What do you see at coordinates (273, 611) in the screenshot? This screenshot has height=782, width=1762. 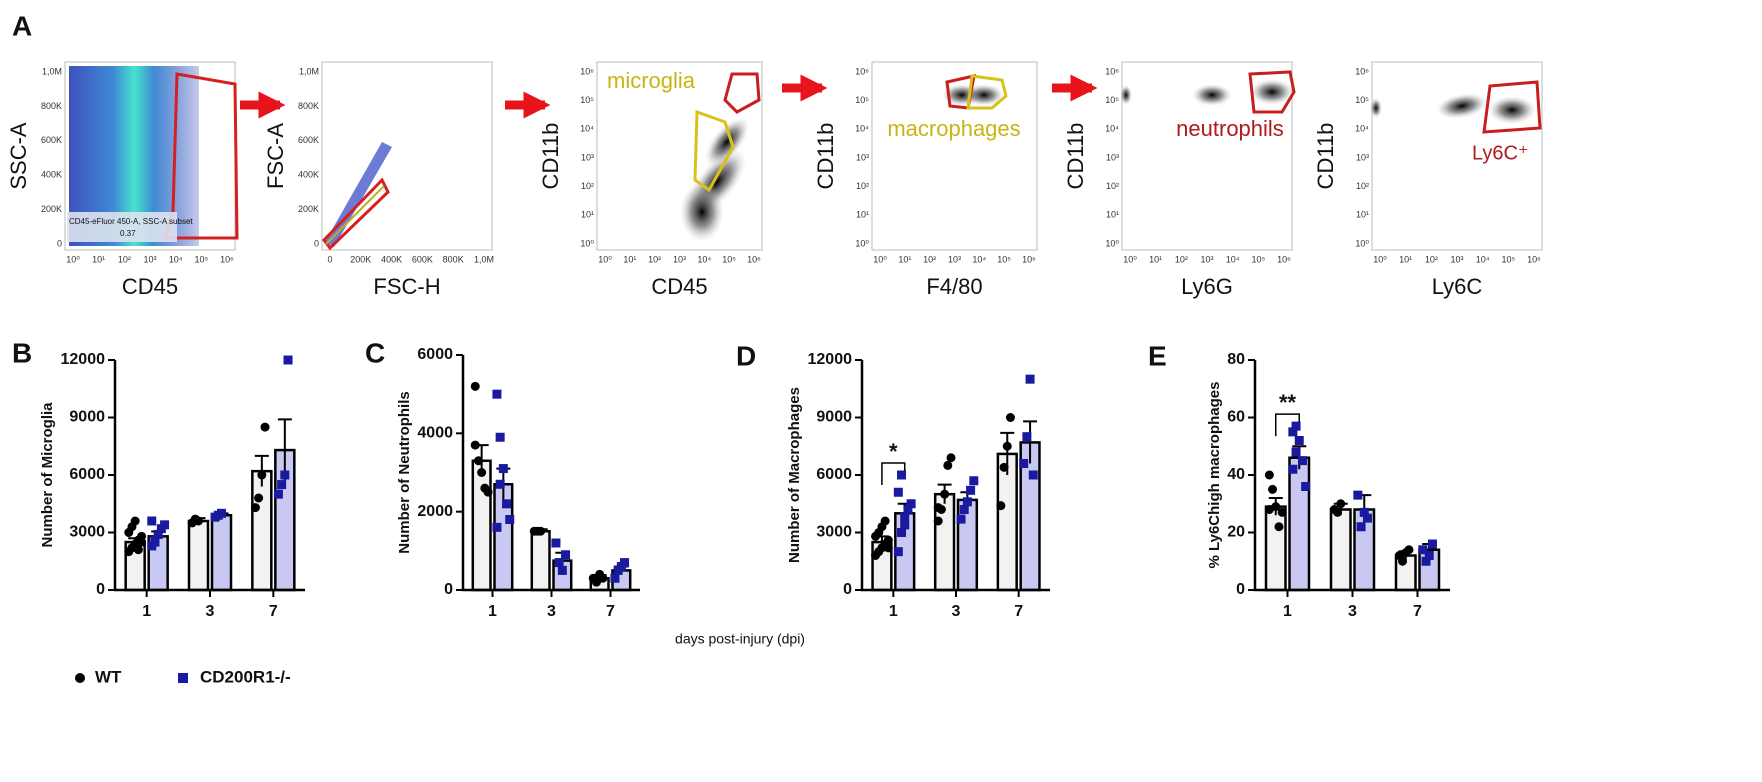 I see `x-tick-label: 7` at bounding box center [273, 611].